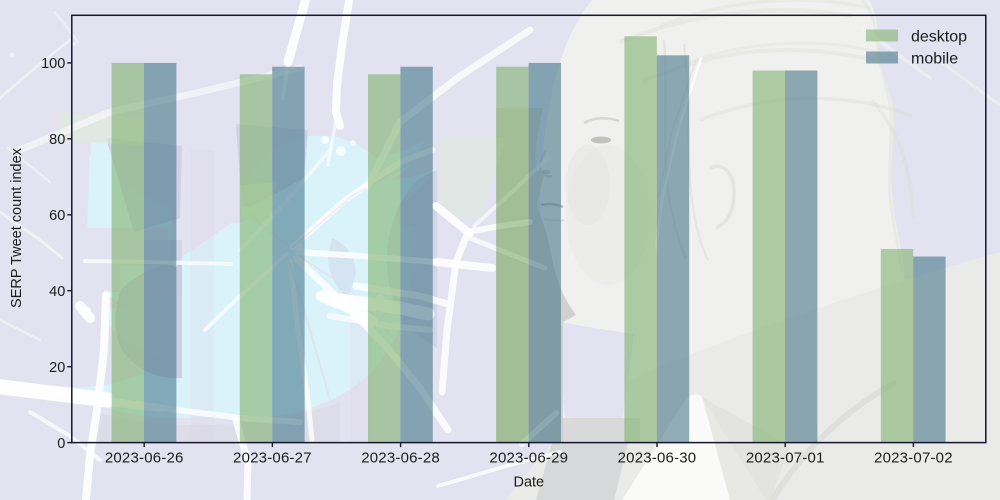 Image resolution: width=1000 pixels, height=500 pixels. I want to click on svg-text: mobile, so click(934, 59).